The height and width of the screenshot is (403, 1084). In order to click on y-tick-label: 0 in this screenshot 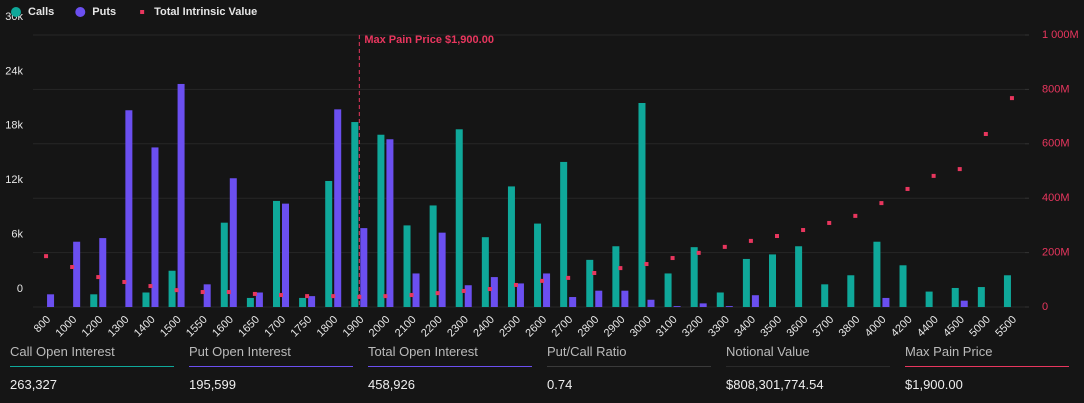, I will do `click(20, 289)`.